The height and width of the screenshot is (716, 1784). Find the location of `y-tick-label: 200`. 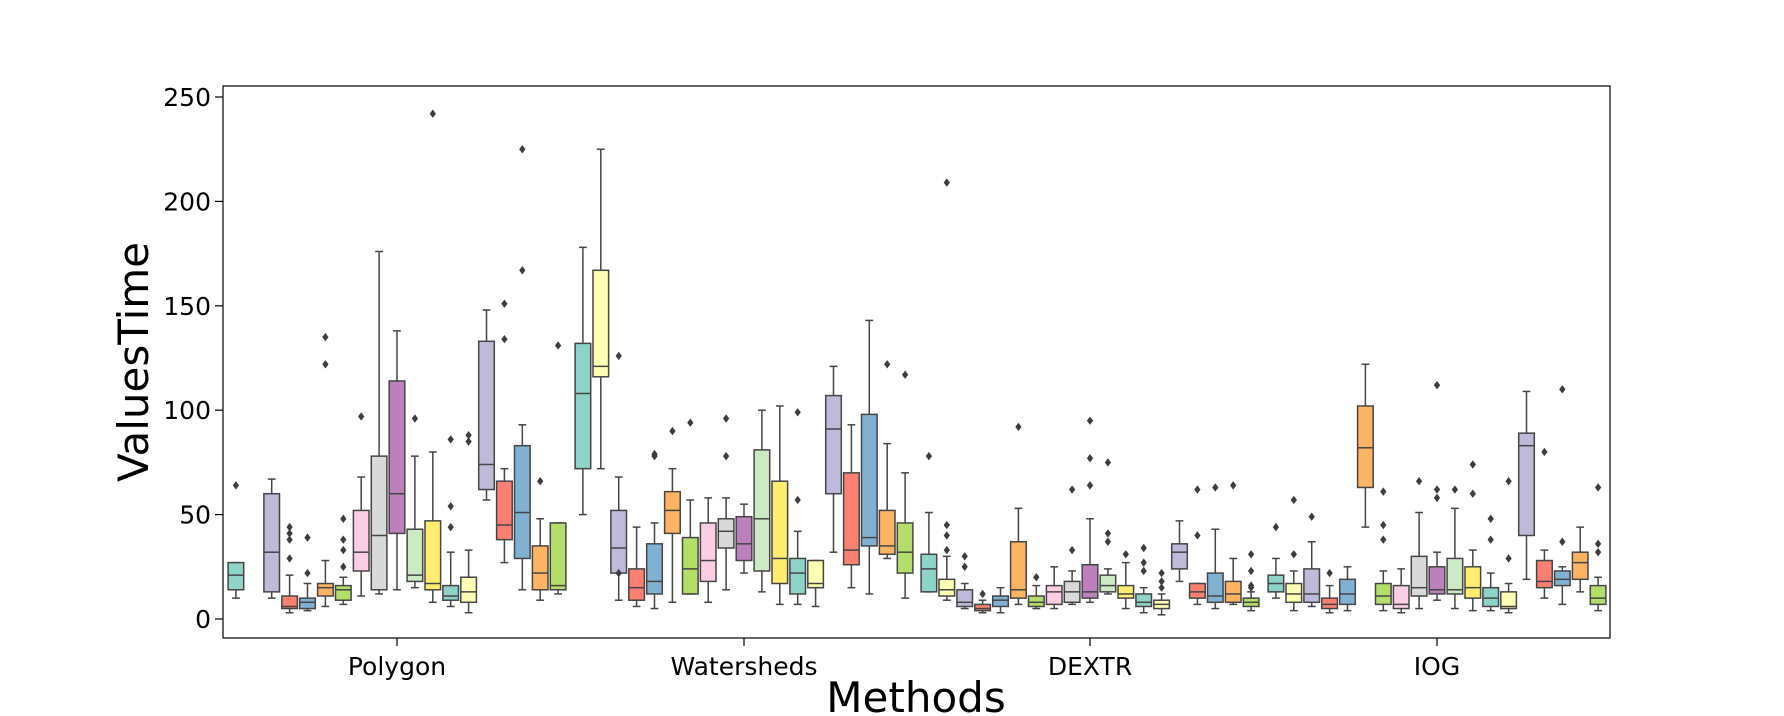

y-tick-label: 200 is located at coordinates (187, 201).